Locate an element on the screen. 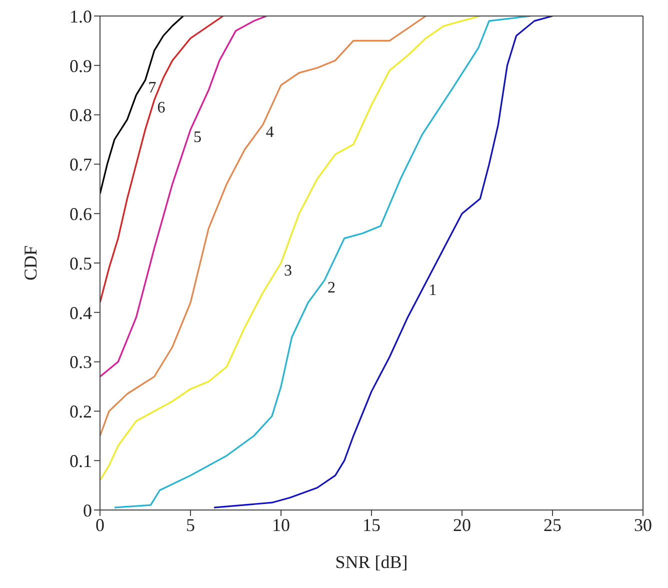 This screenshot has width=668, height=588. x-tick-label: 20 is located at coordinates (462, 524).